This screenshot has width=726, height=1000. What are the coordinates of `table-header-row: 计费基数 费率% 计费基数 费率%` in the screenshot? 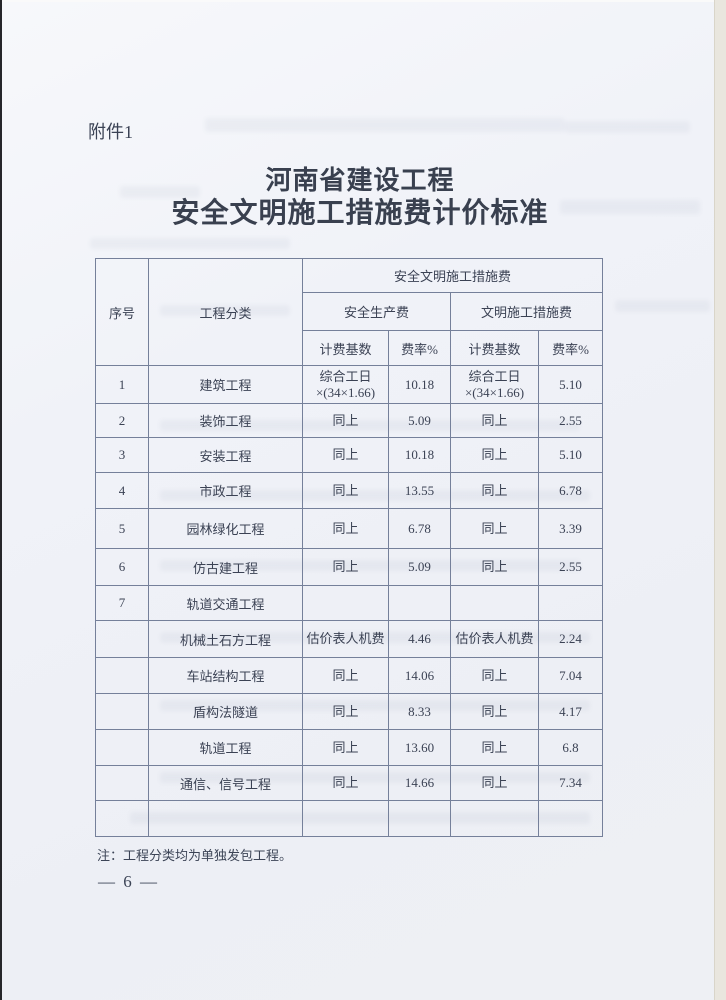 It's located at (350, 348).